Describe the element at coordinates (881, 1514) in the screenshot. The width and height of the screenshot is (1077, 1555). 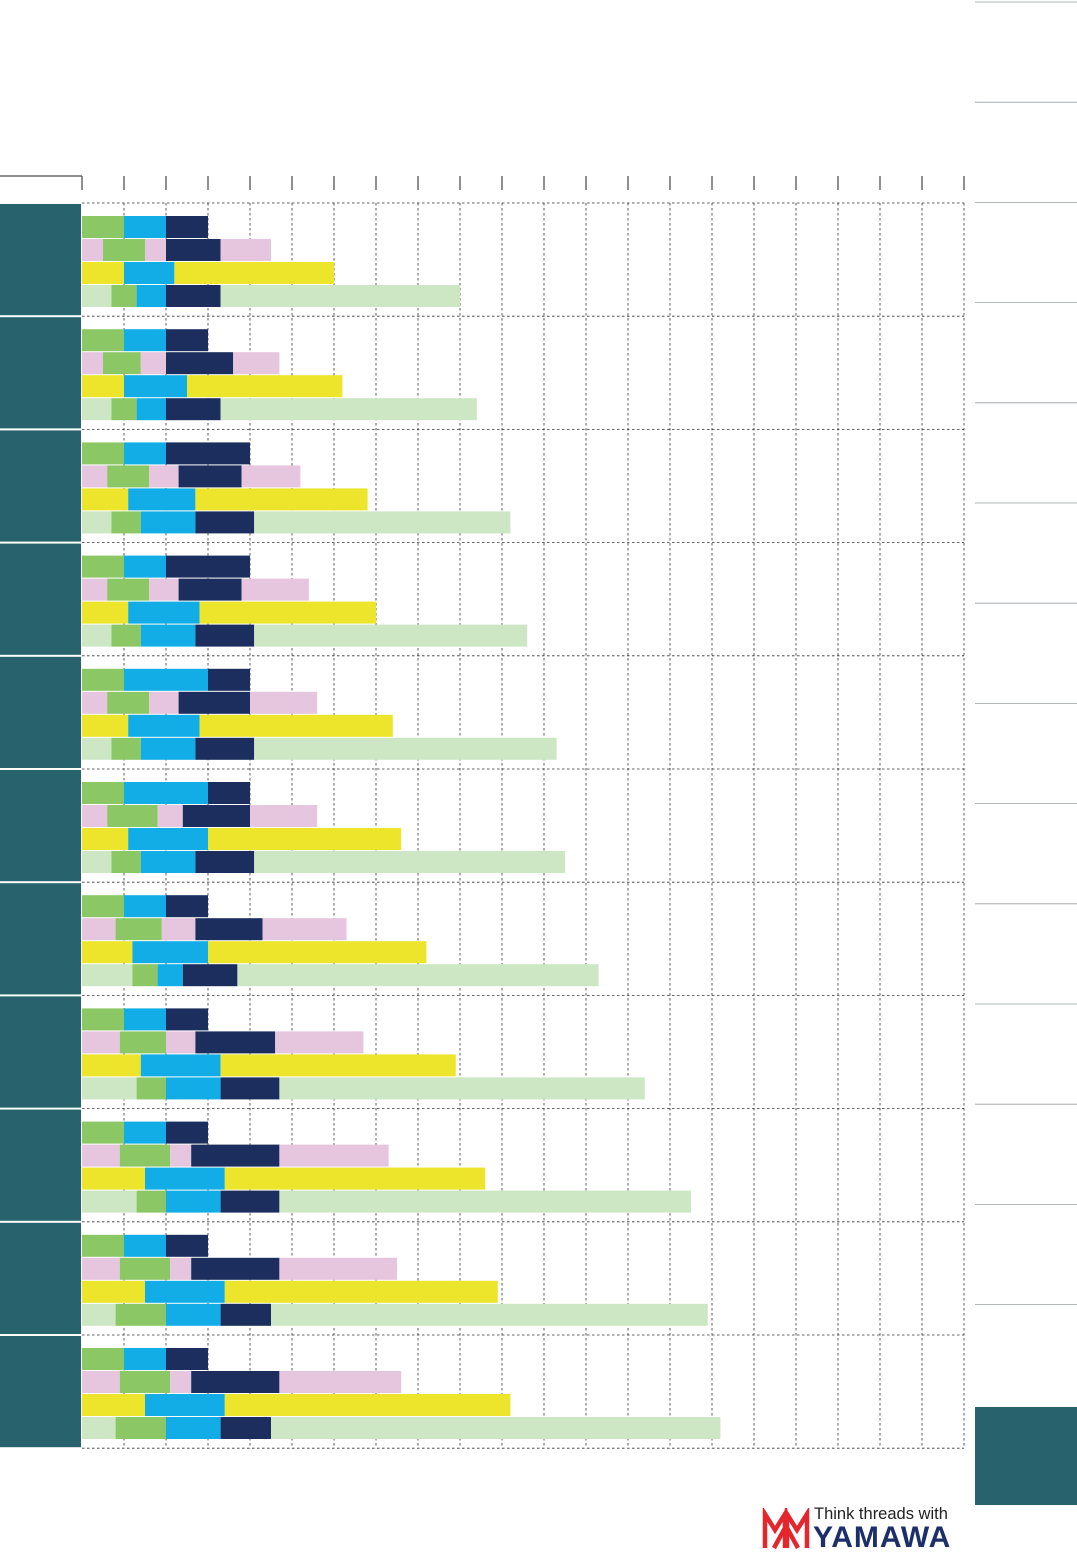
I see `brand-tagline: Think threads with` at that location.